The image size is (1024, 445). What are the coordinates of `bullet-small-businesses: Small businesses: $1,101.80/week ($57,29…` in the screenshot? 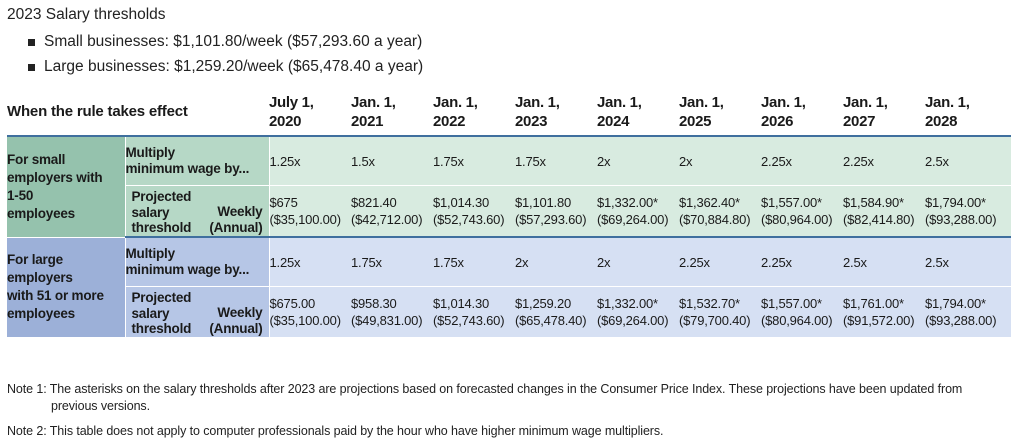 It's located at (225, 42).